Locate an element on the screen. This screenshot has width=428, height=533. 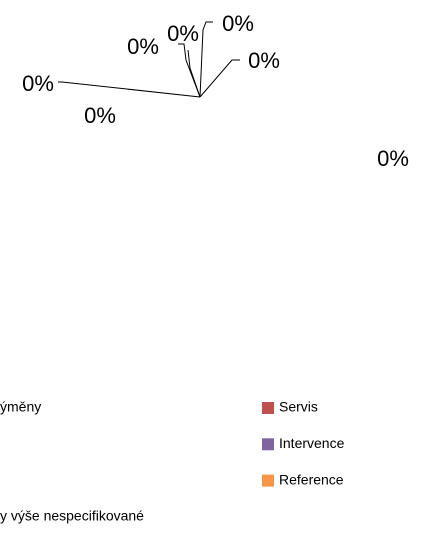
legend-label: Intervence is located at coordinates (312, 443).